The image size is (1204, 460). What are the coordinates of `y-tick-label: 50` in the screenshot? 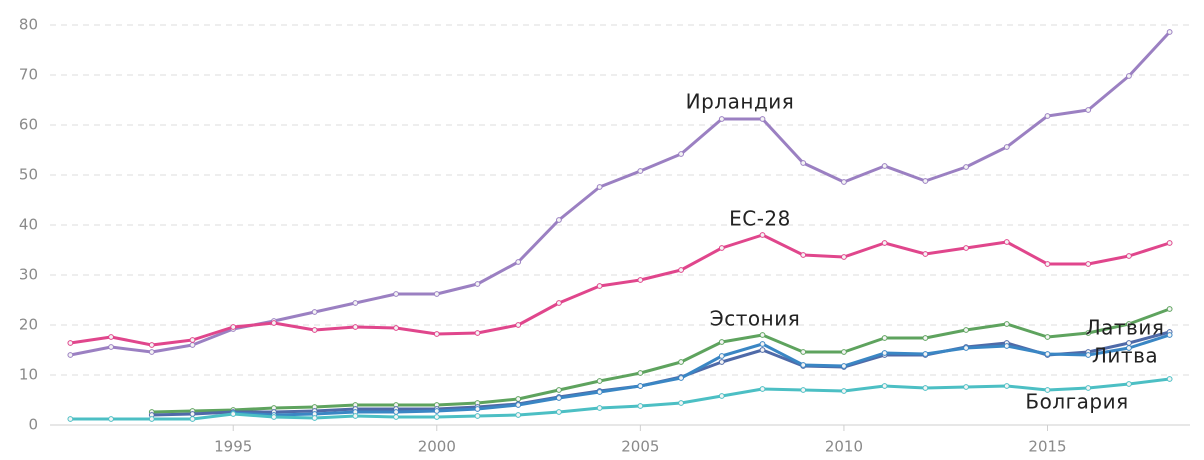 It's located at (28, 175).